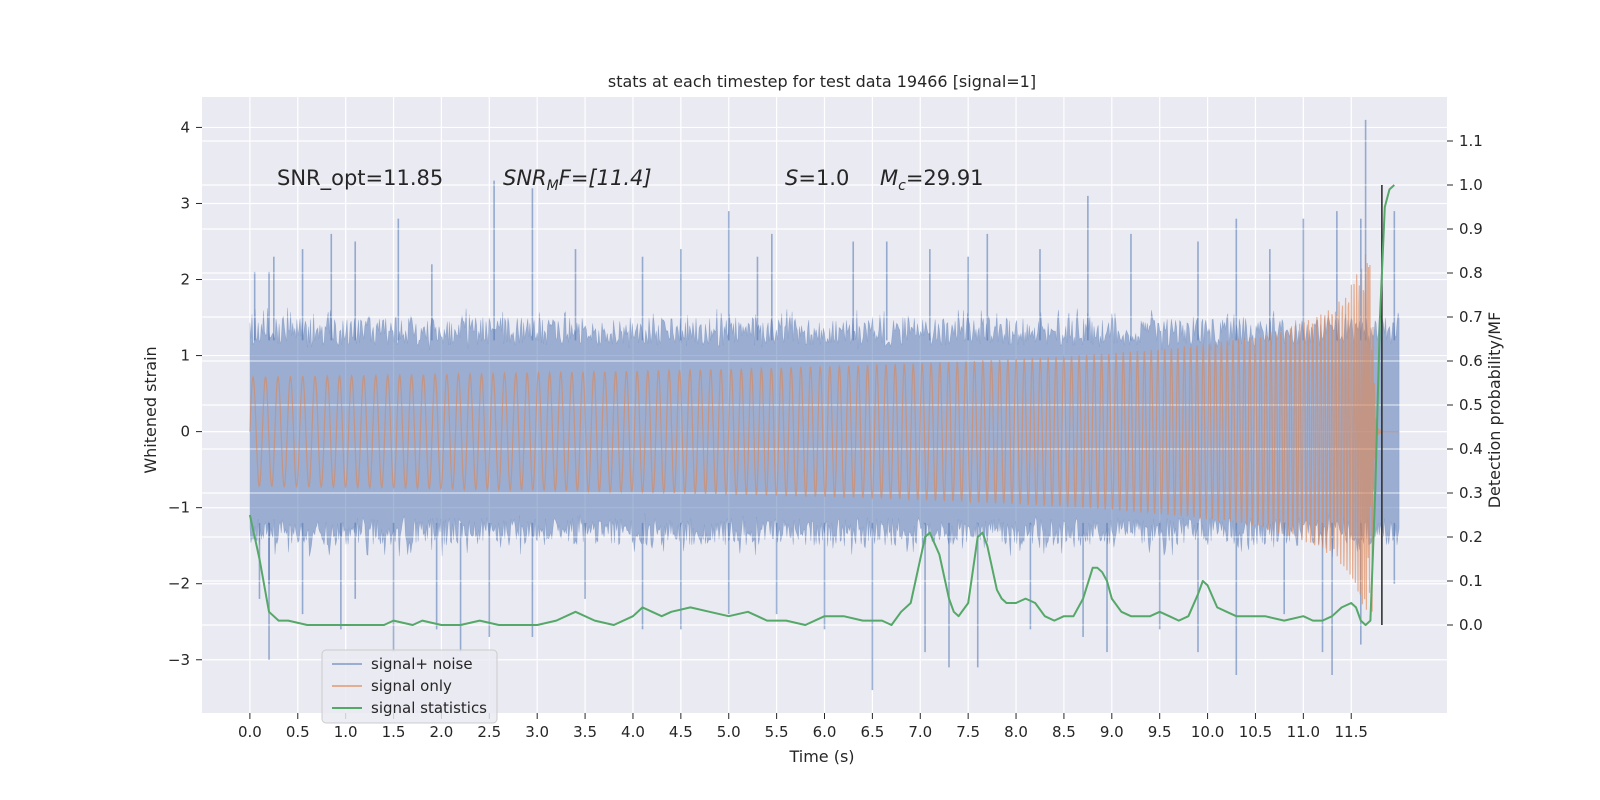 This screenshot has height=800, width=1600. What do you see at coordinates (298, 732) in the screenshot?
I see `x-tick-label-1: 0.5` at bounding box center [298, 732].